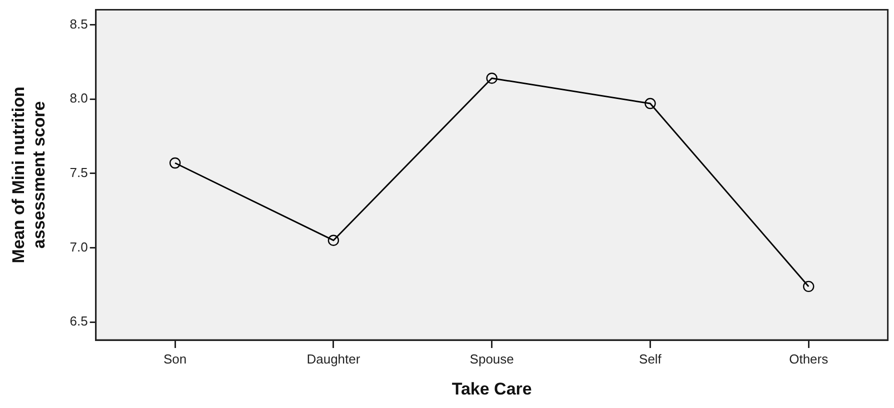  Describe the element at coordinates (333, 358) in the screenshot. I see `x-tick-label: Daughter` at that location.